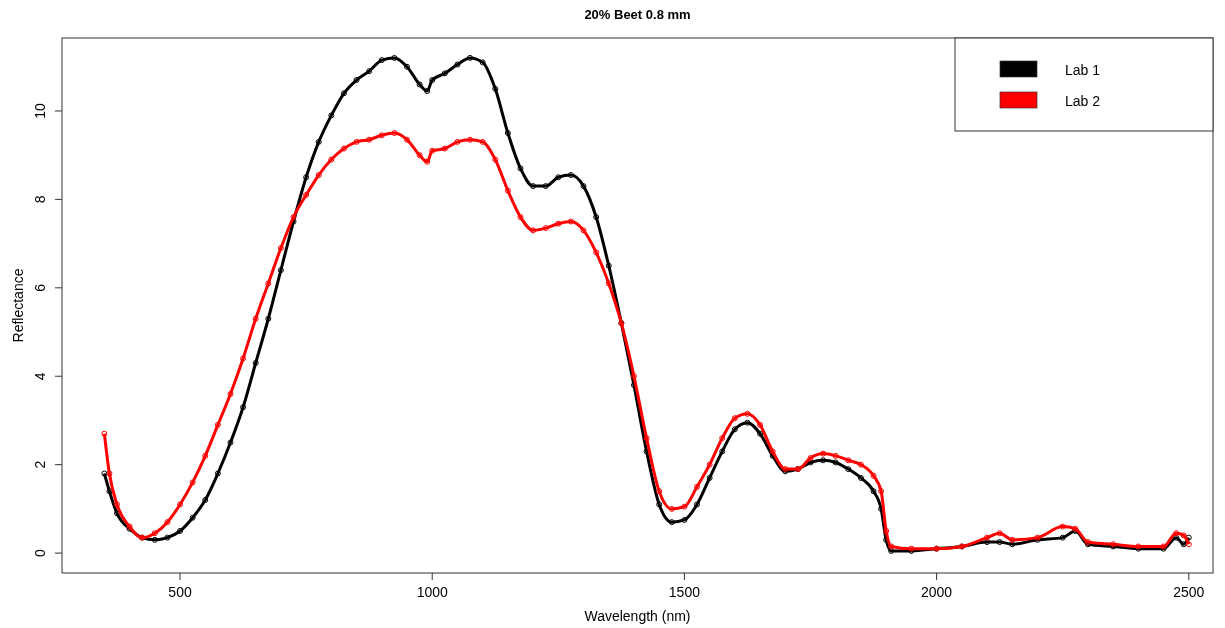 The width and height of the screenshot is (1225, 628). What do you see at coordinates (40, 376) in the screenshot?
I see `y-tick-label: 4` at bounding box center [40, 376].